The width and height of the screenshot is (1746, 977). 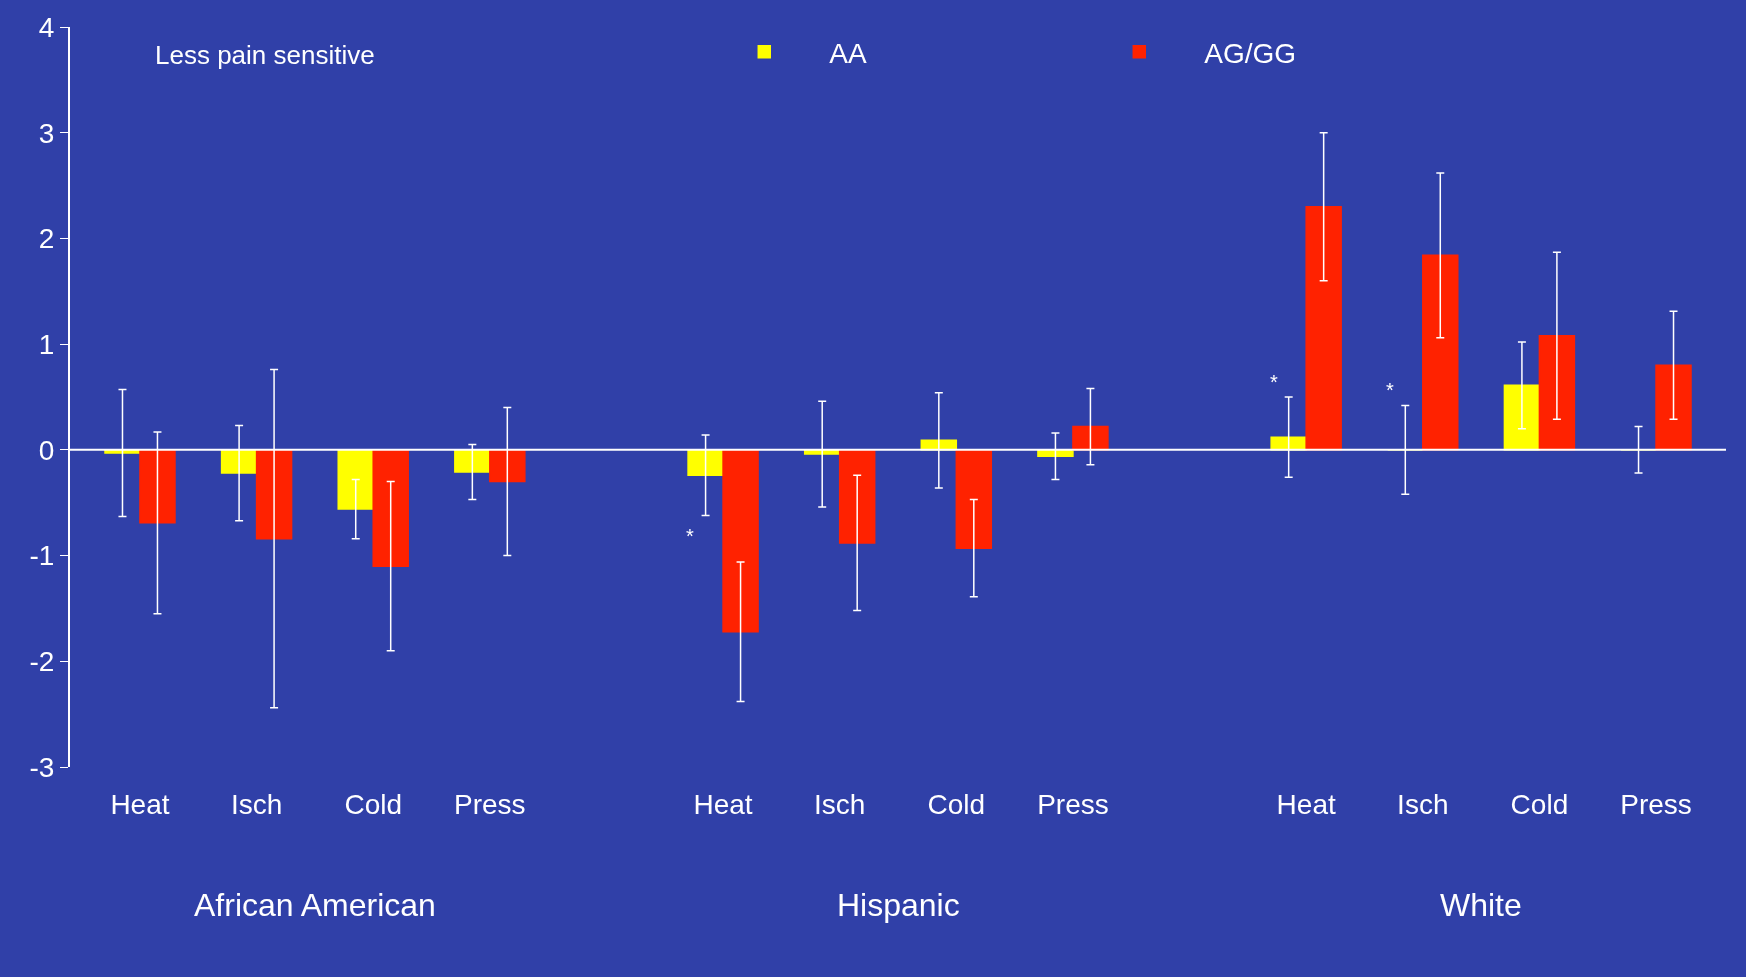 I want to click on legend-label: AA, so click(x=848, y=53).